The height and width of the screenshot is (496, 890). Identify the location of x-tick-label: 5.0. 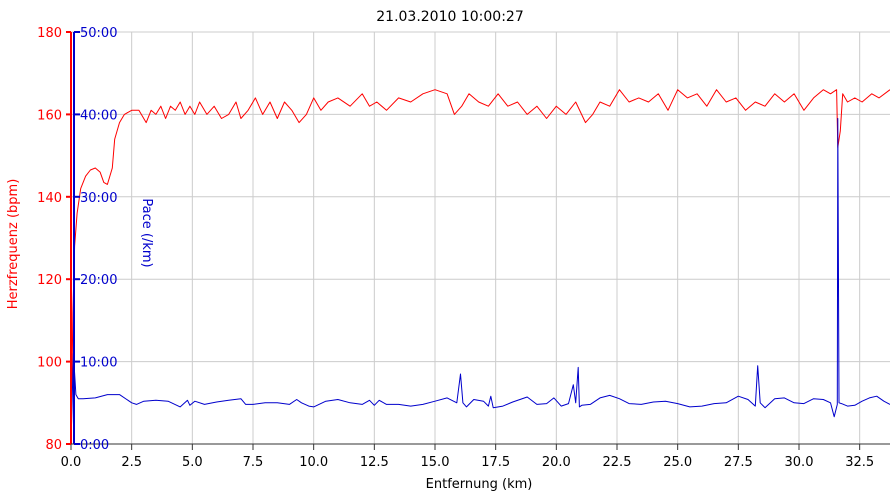
(192, 462).